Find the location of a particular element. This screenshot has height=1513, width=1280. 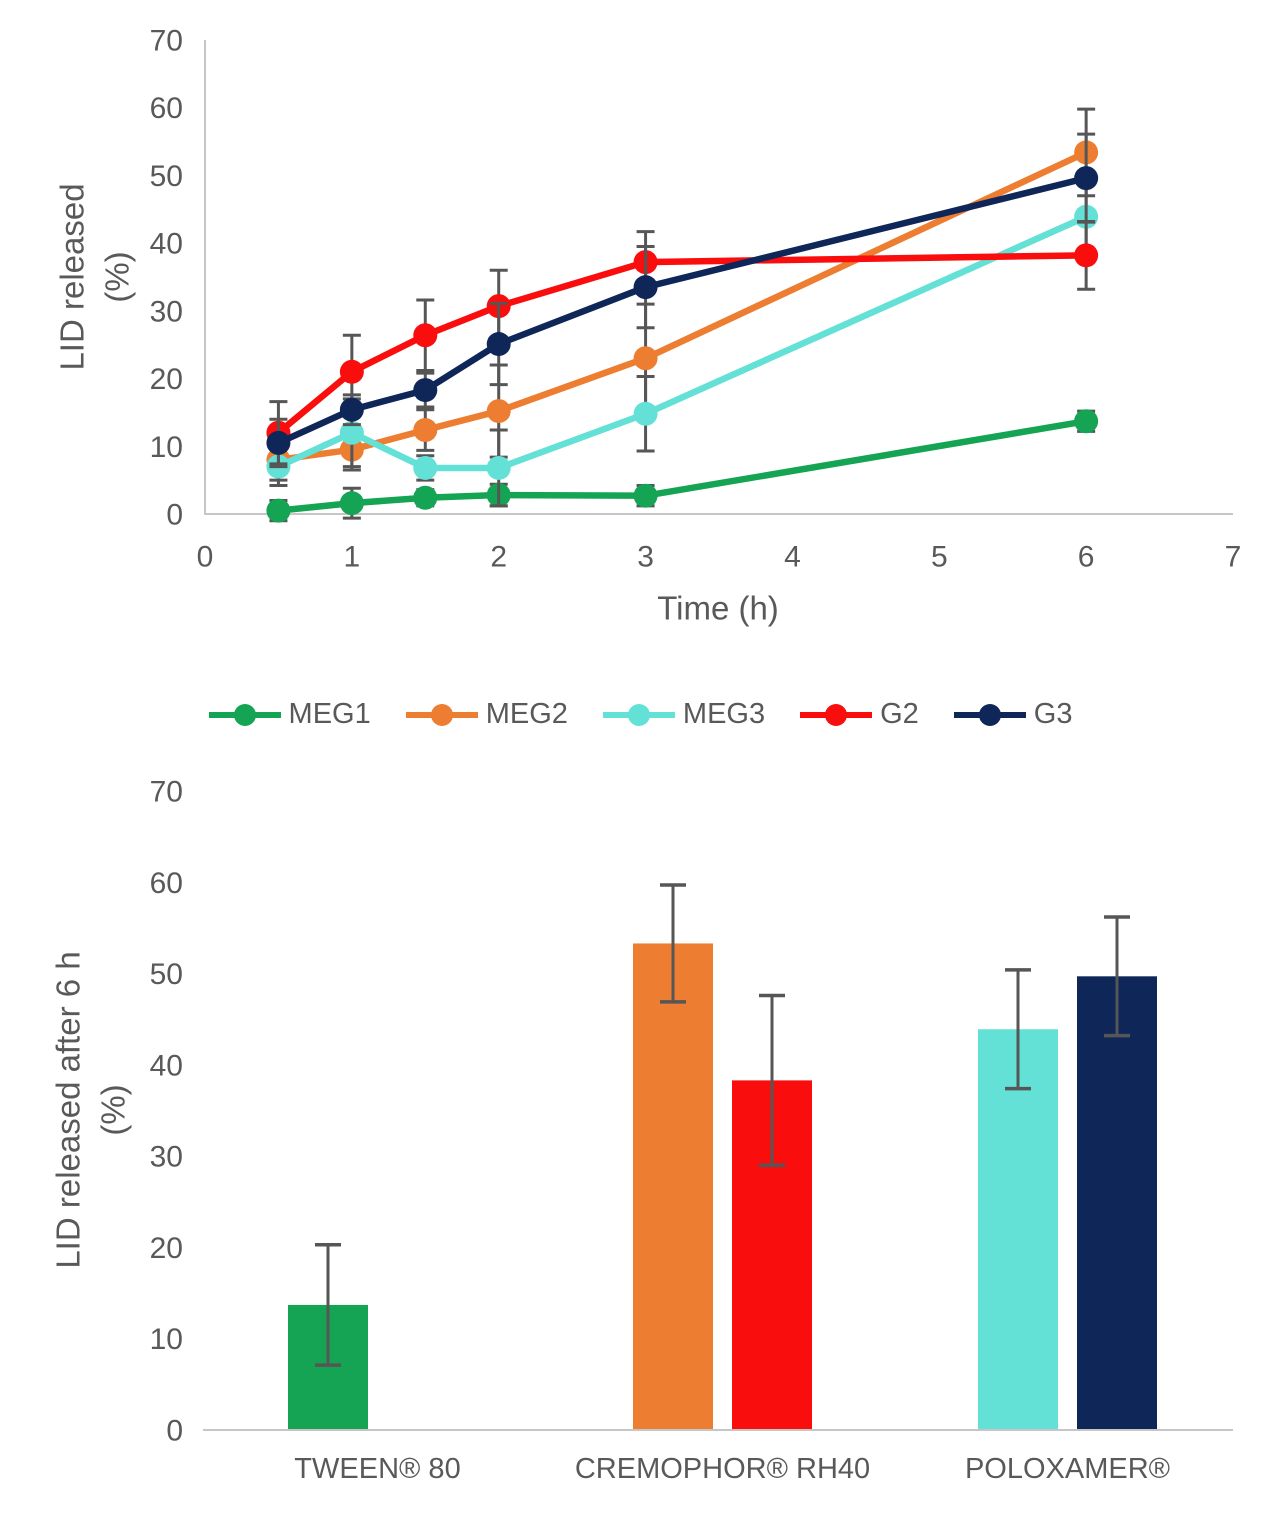

bar-meg2 is located at coordinates (673, 1186).